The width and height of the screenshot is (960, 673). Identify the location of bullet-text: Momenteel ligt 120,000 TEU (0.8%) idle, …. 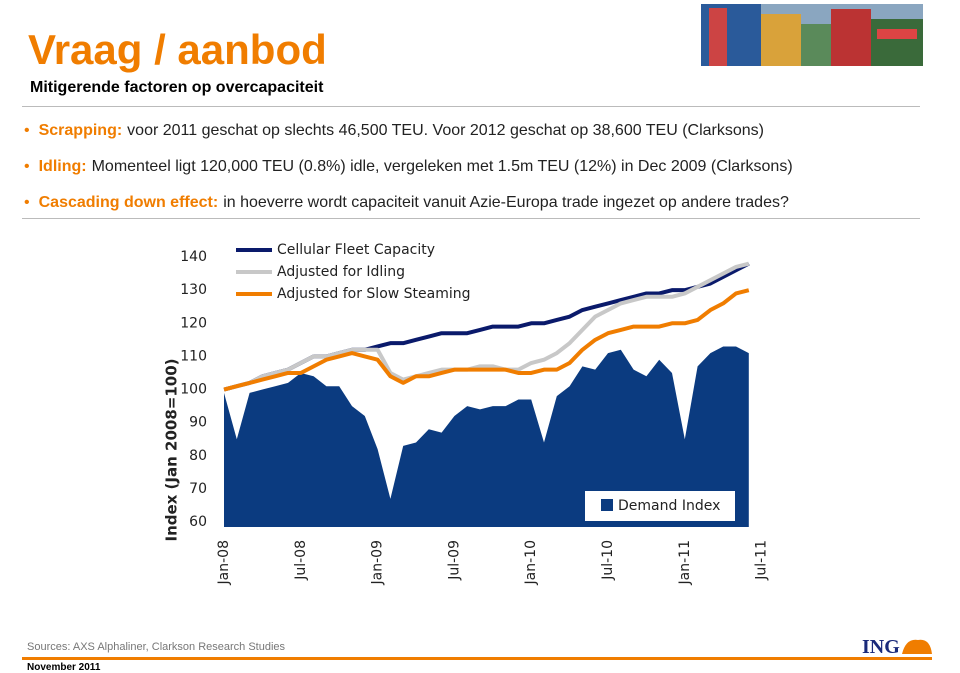
(442, 166).